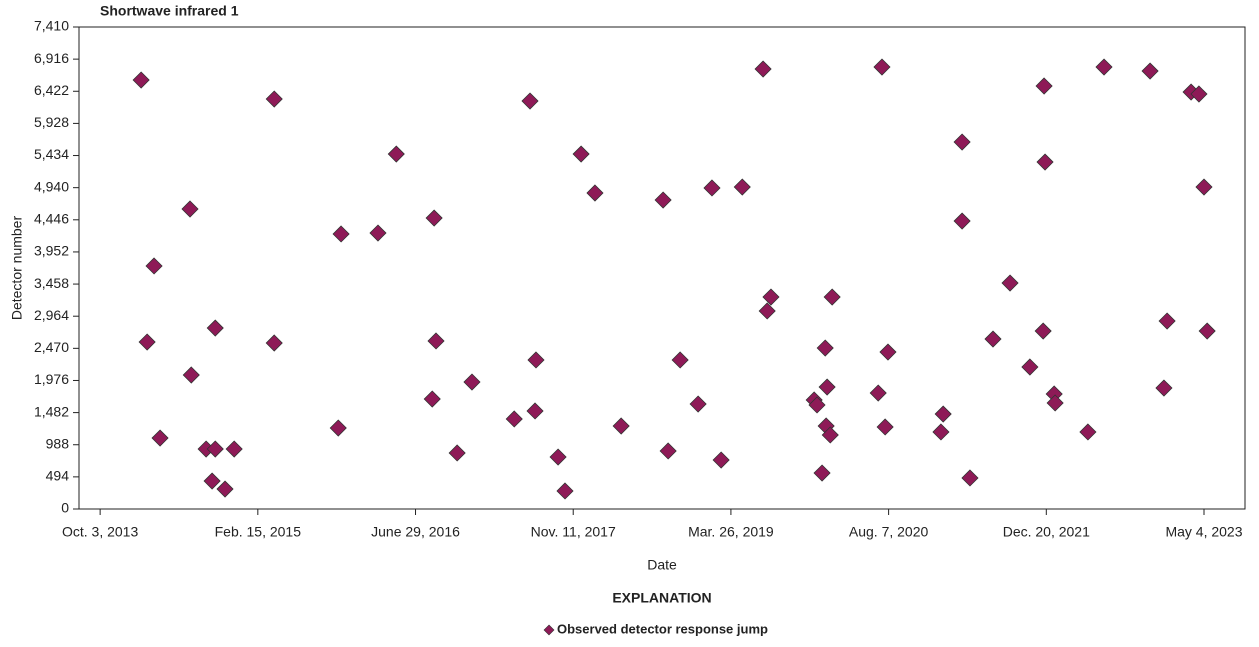 This screenshot has height=647, width=1259. Describe the element at coordinates (17, 268) in the screenshot. I see `y-axis-label: Detector number` at that location.